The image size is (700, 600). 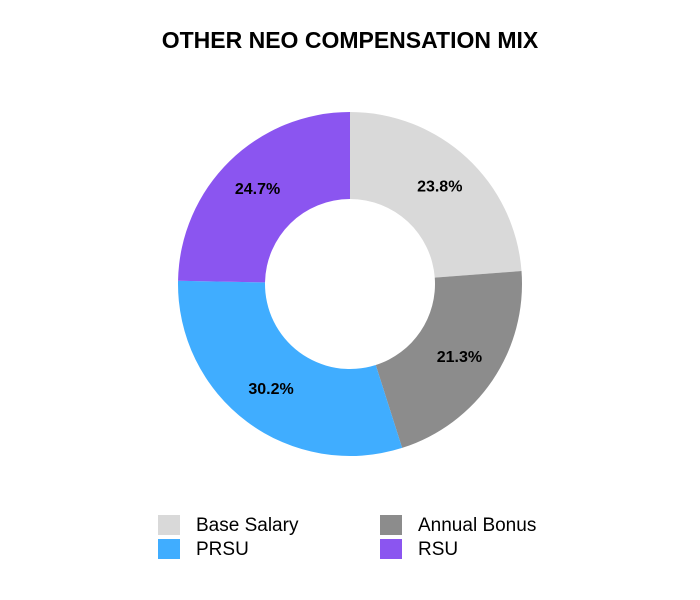 What do you see at coordinates (350, 40) in the screenshot?
I see `chart-title: OTHER NEO COMPENSATION MIX` at bounding box center [350, 40].